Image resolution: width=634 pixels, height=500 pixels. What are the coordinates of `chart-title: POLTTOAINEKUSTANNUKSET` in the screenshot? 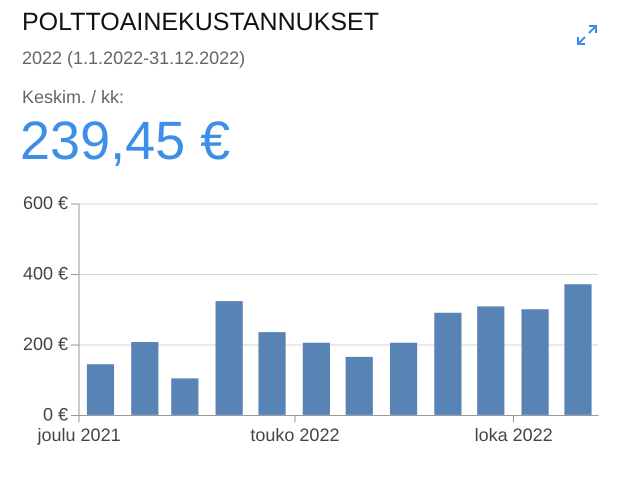 It's located at (201, 22).